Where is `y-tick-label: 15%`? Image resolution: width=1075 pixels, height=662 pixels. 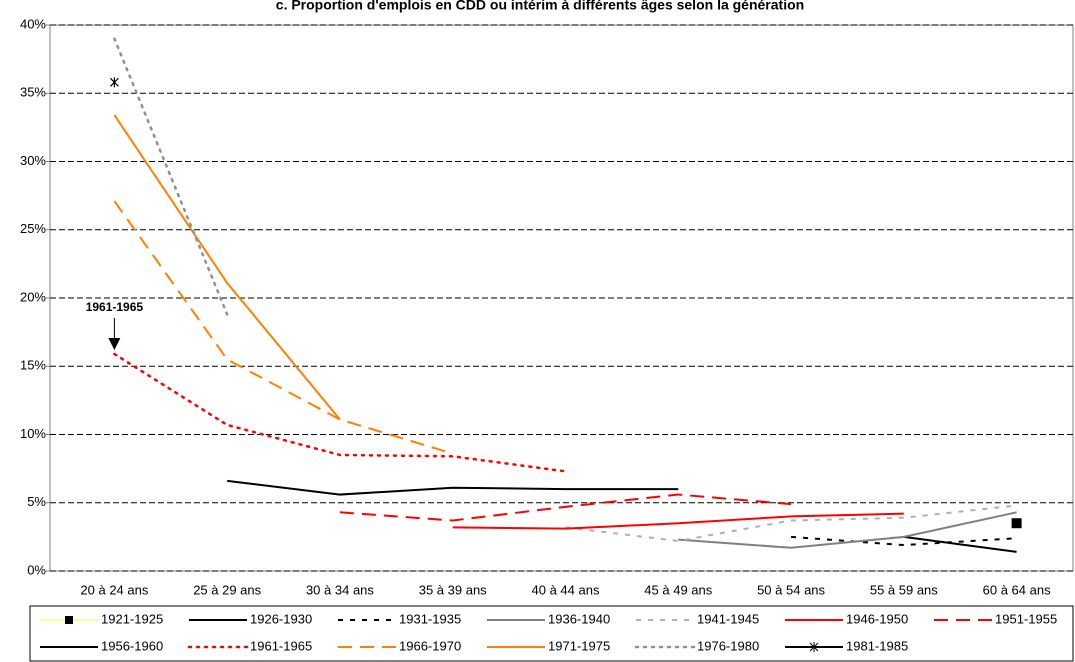 y-tick-label: 15% is located at coordinates (33, 365).